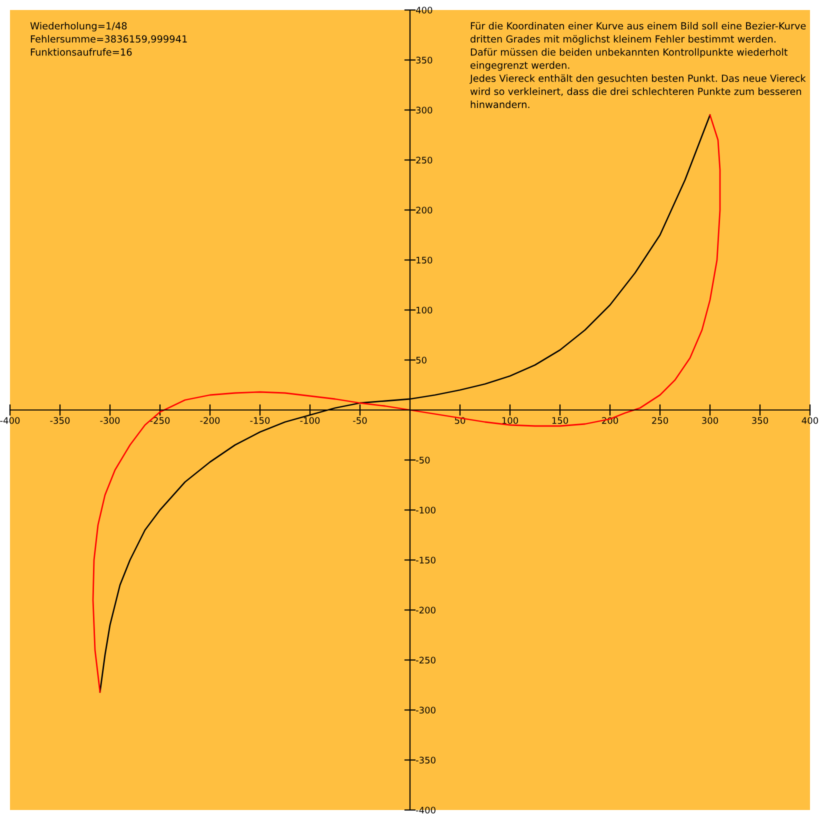  Describe the element at coordinates (60, 420) in the screenshot. I see `x-tick-label: -350` at that location.